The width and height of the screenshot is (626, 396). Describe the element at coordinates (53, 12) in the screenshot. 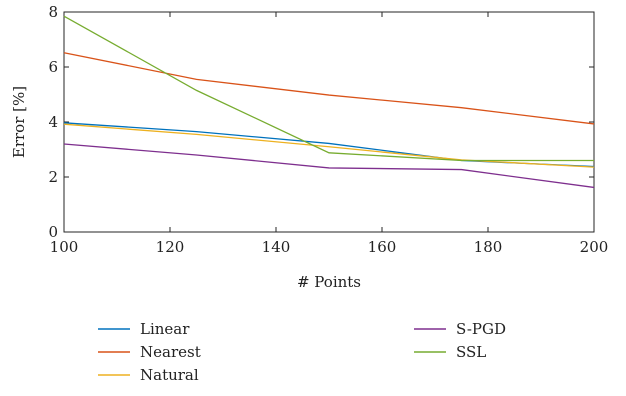

I see `y-tick-label: 8` at that location.